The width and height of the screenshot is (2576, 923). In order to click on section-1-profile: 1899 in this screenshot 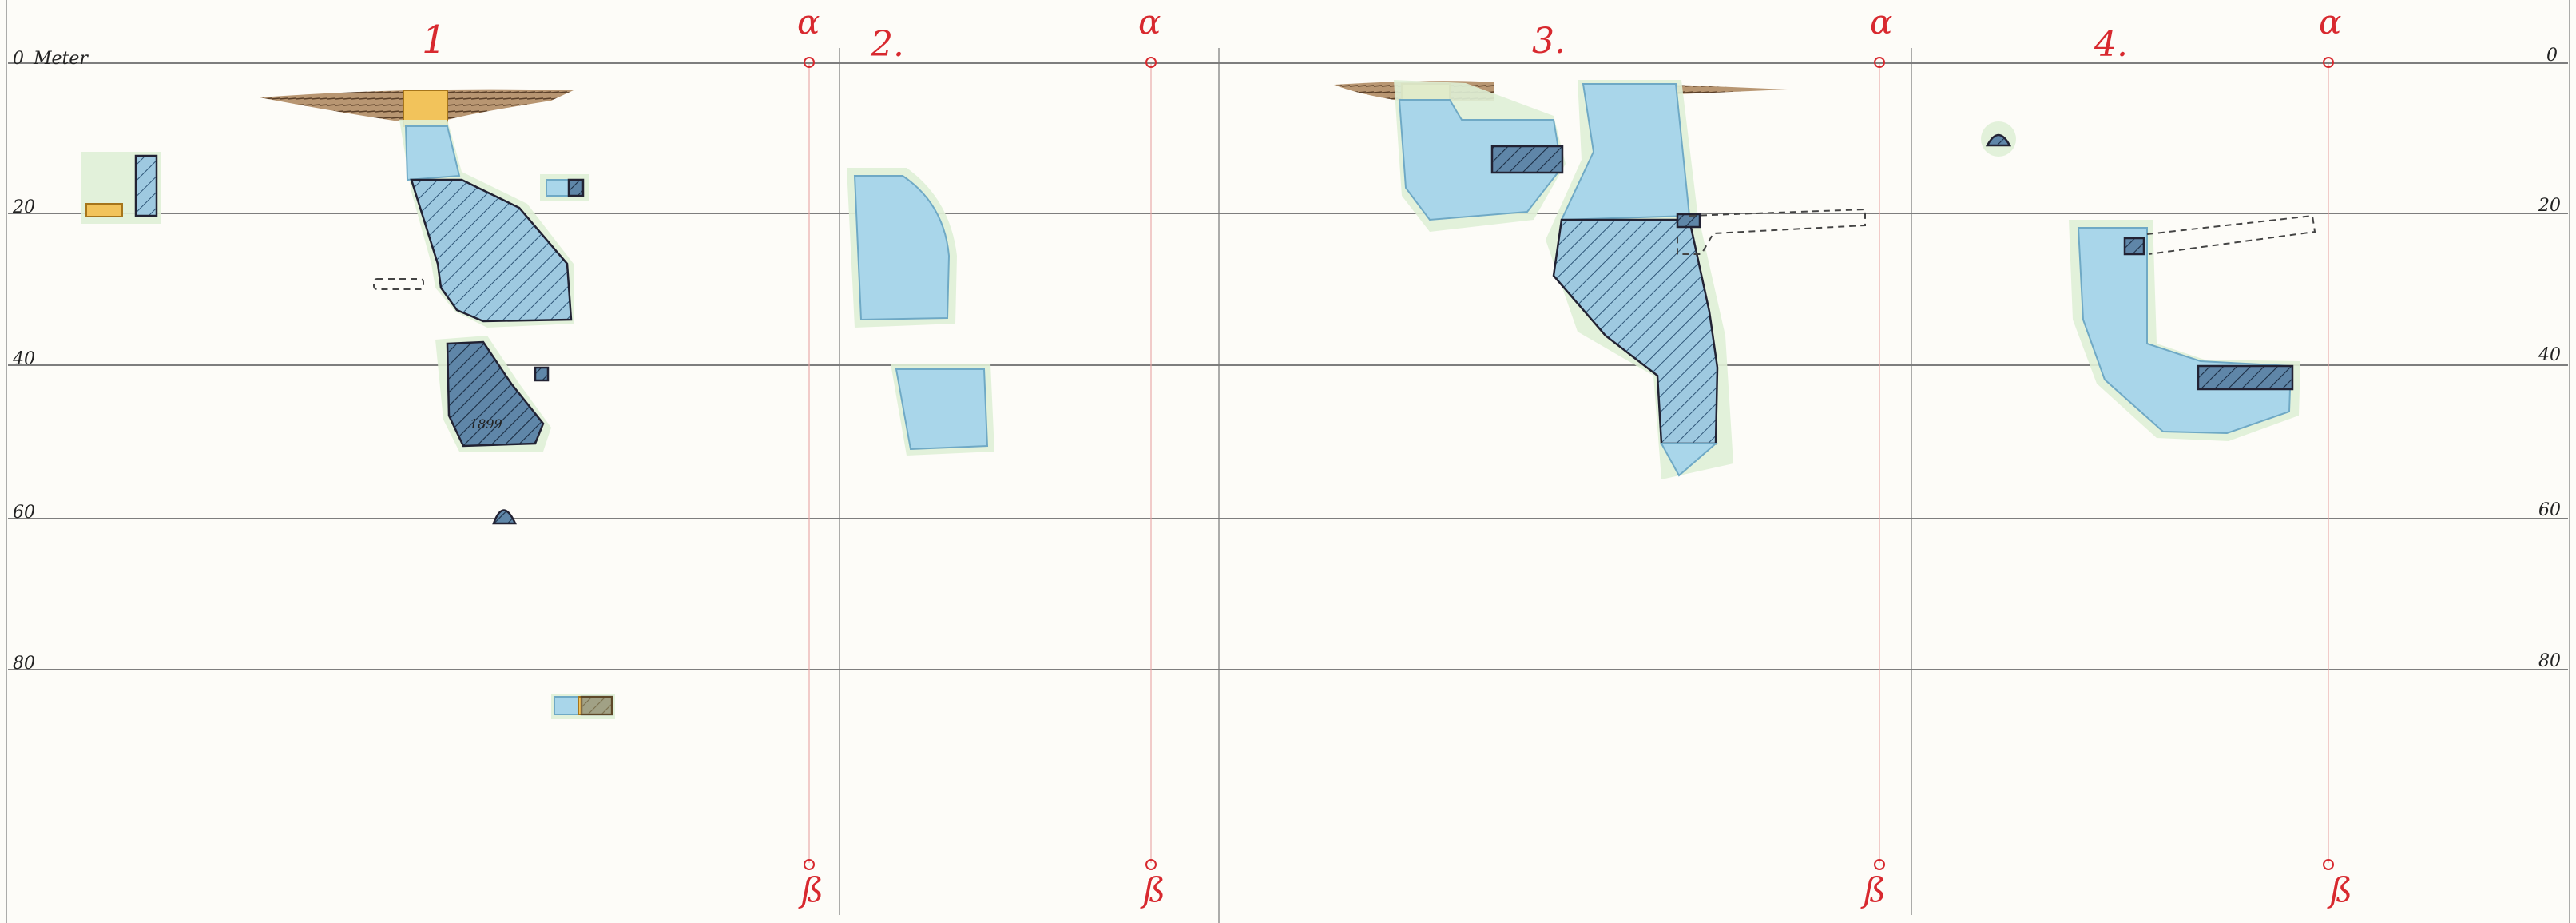, I will do `click(348, 404)`.